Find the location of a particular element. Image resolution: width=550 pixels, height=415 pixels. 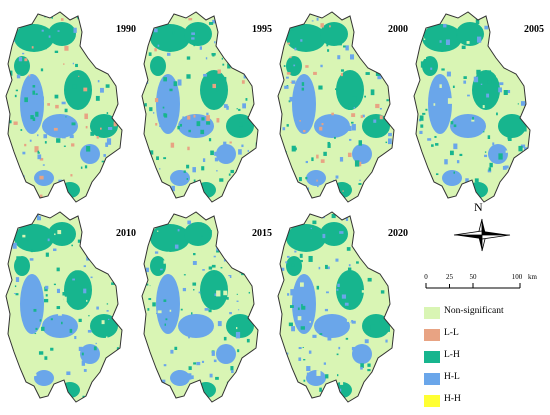

legend-label: H-H is located at coordinates (452, 399).